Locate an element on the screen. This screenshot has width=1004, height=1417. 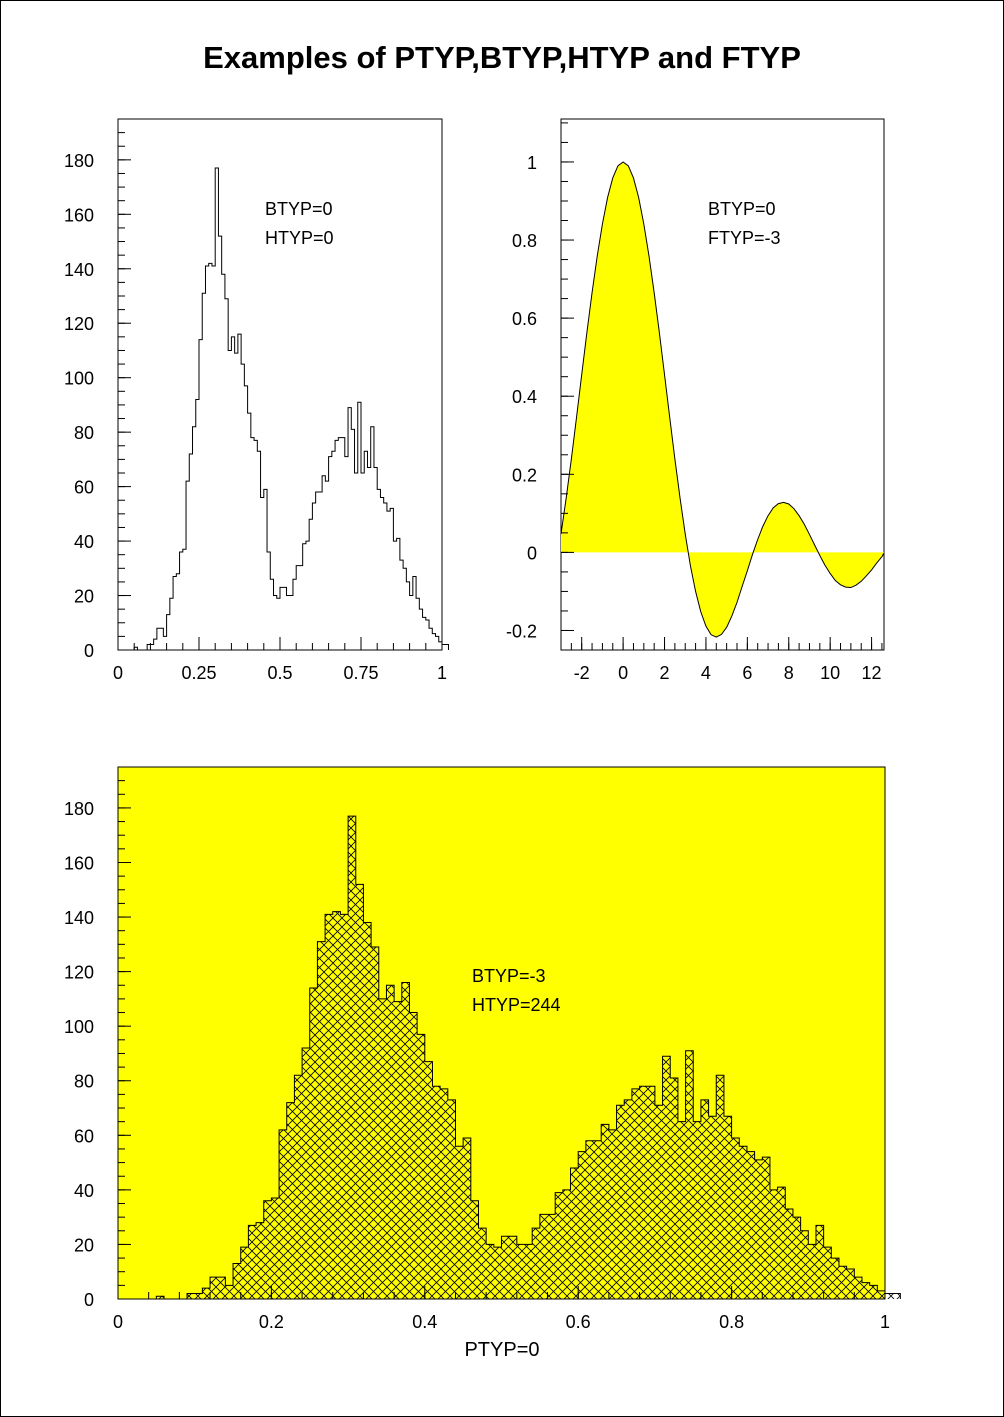
x-tick-label: 0.5 is located at coordinates (279, 673).